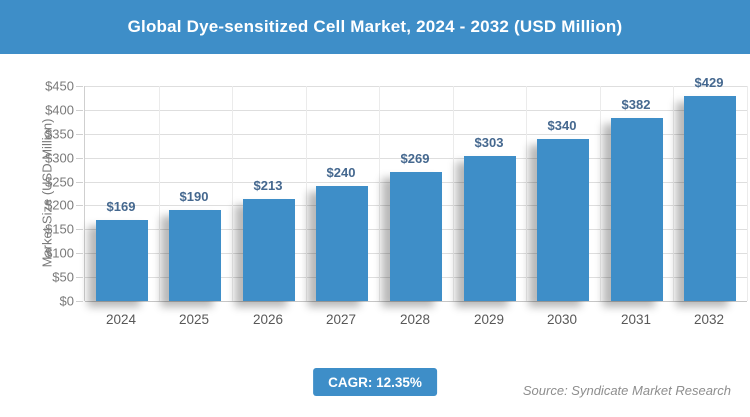 Image resolution: width=750 pixels, height=417 pixels. Describe the element at coordinates (415, 319) in the screenshot. I see `x-tick-label: 2028` at that location.